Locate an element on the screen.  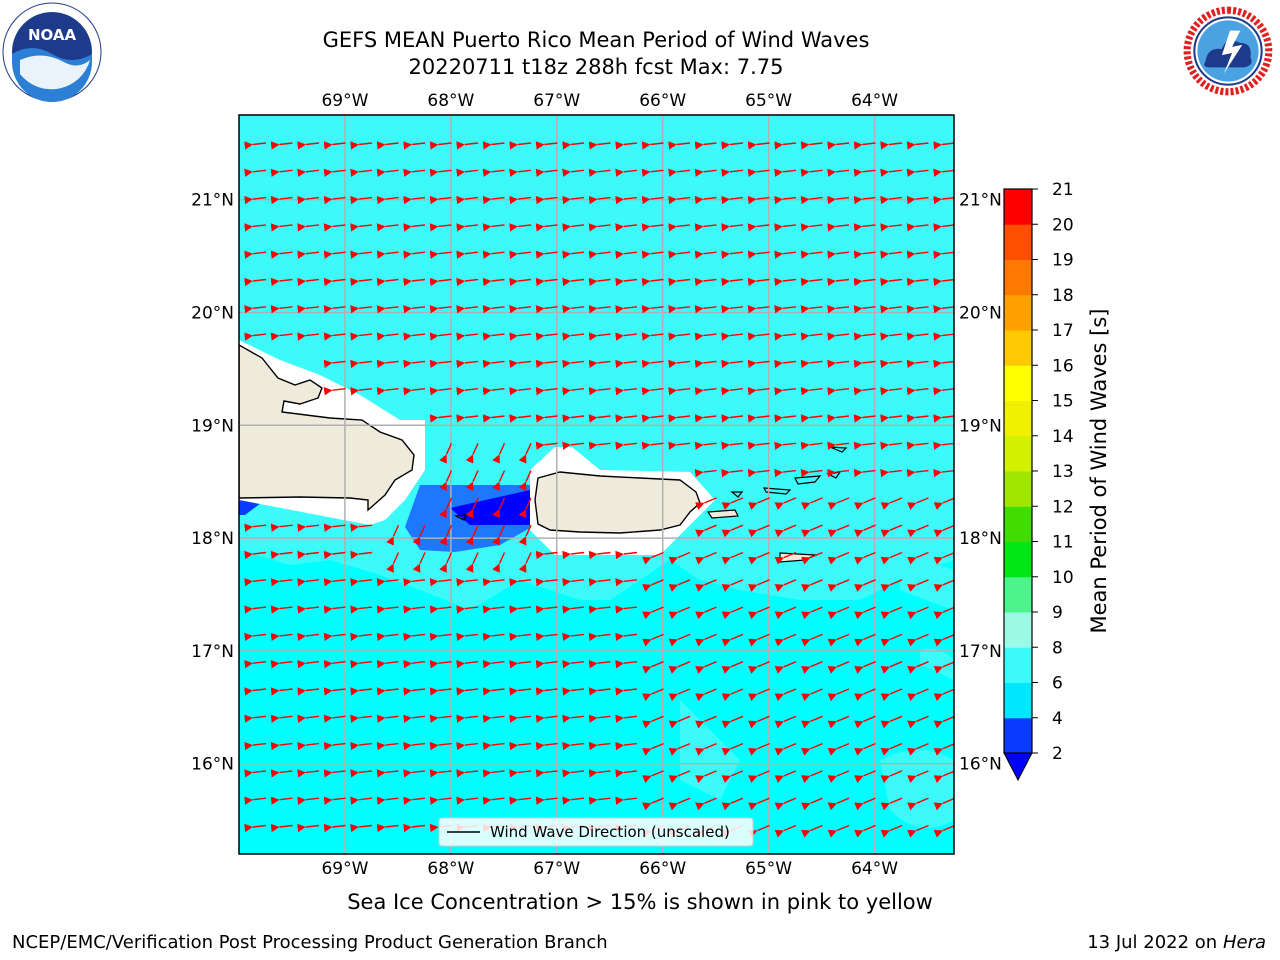
footer-host: Hera is located at coordinates (1244, 942).